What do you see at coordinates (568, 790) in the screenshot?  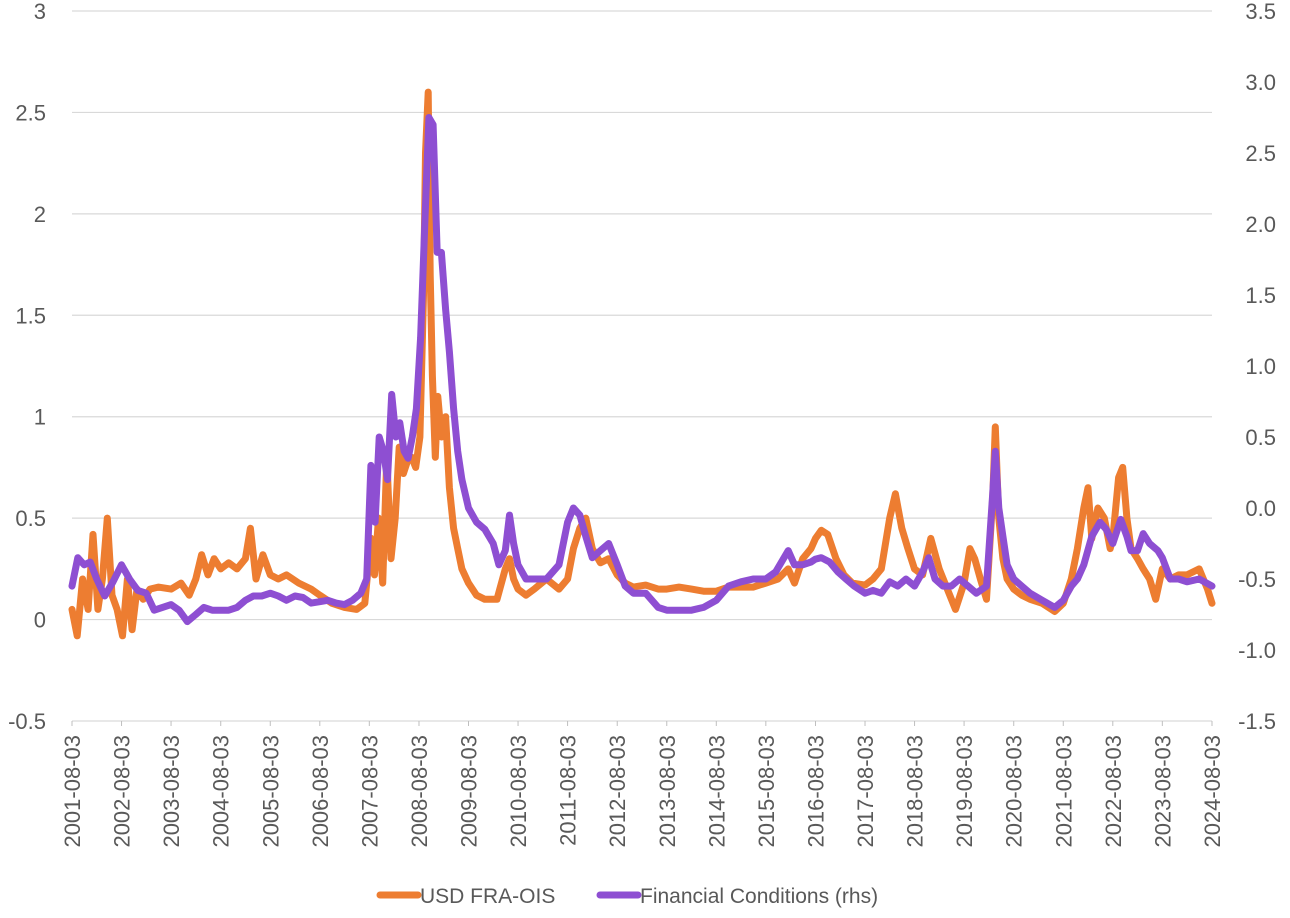 I see `x-tick-label: 2011-08-03` at bounding box center [568, 790].